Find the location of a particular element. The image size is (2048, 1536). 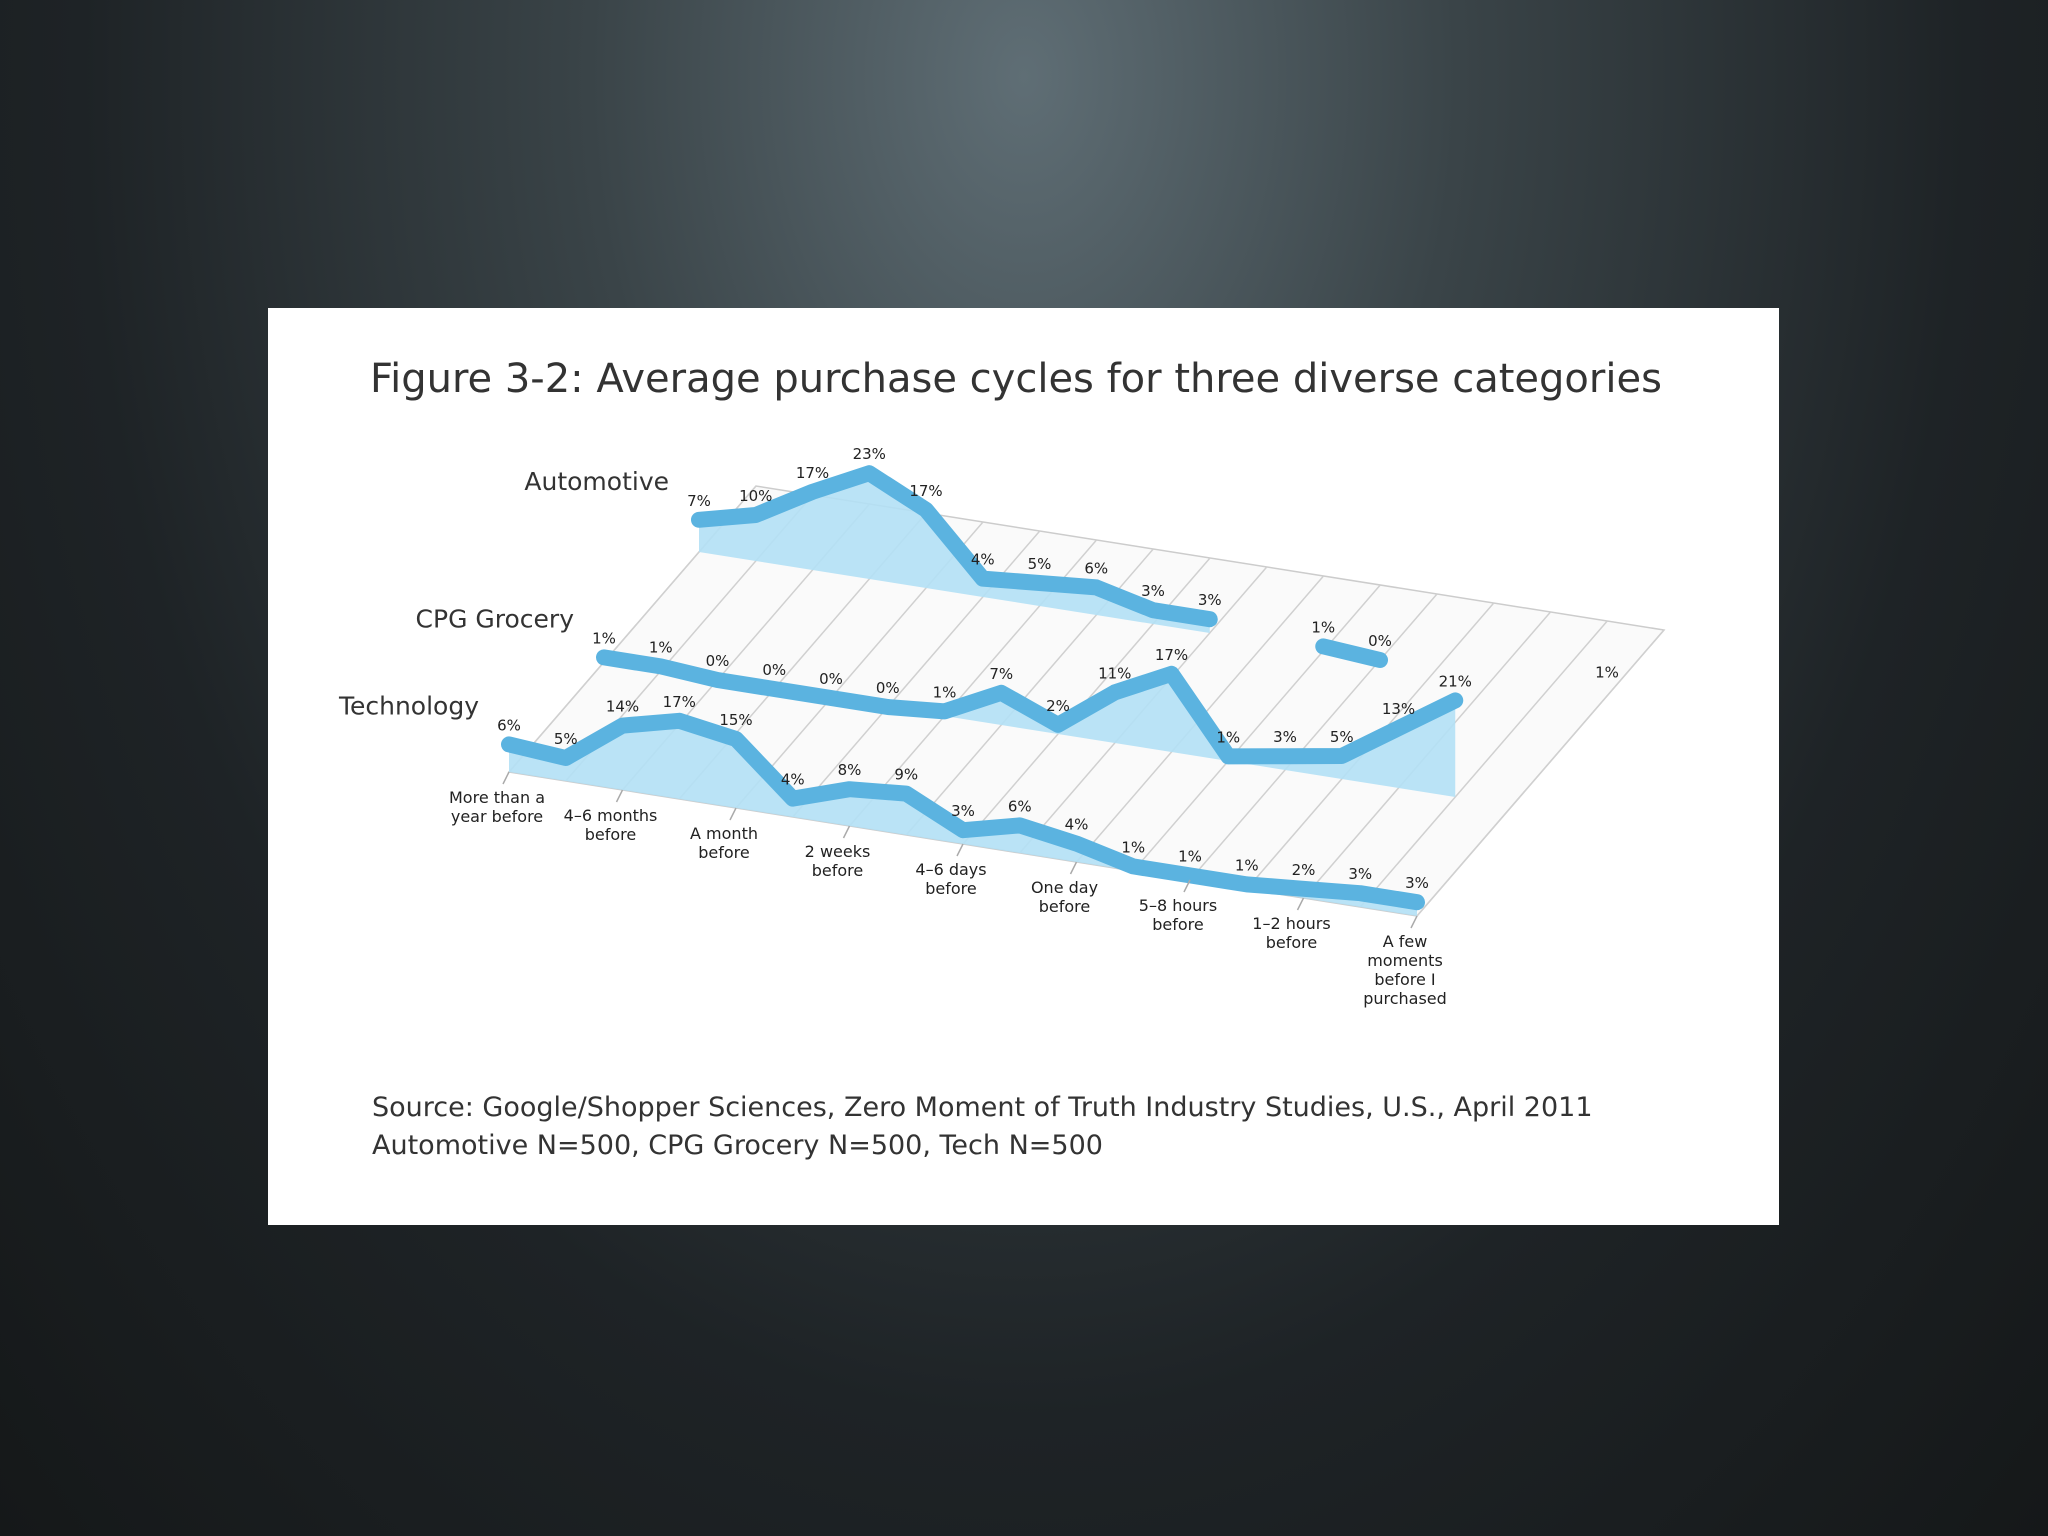

series-label: Technology is located at coordinates (408, 705).